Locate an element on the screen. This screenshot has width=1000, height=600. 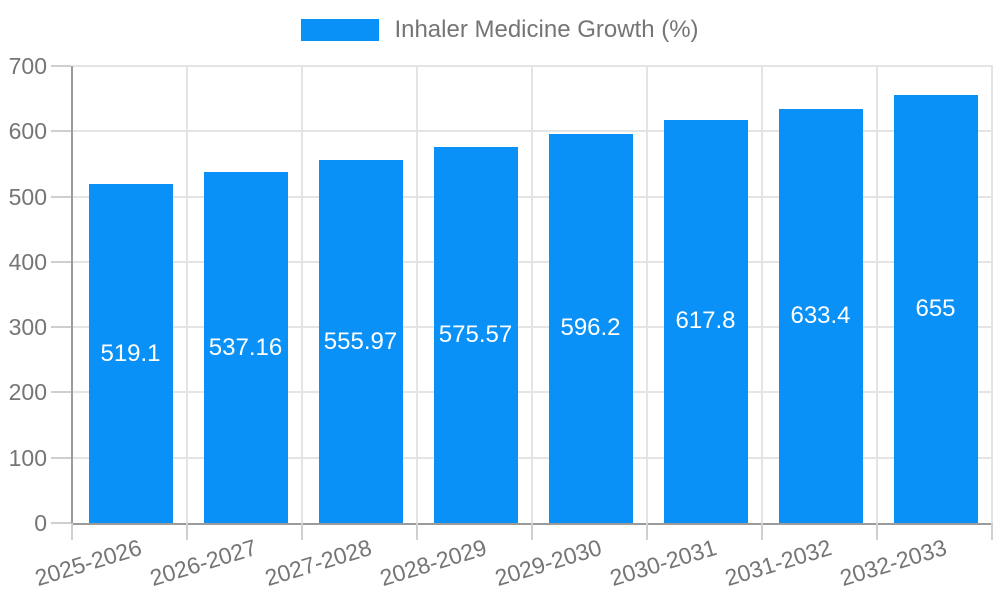
y-axis-label: 500 is located at coordinates (27, 196).